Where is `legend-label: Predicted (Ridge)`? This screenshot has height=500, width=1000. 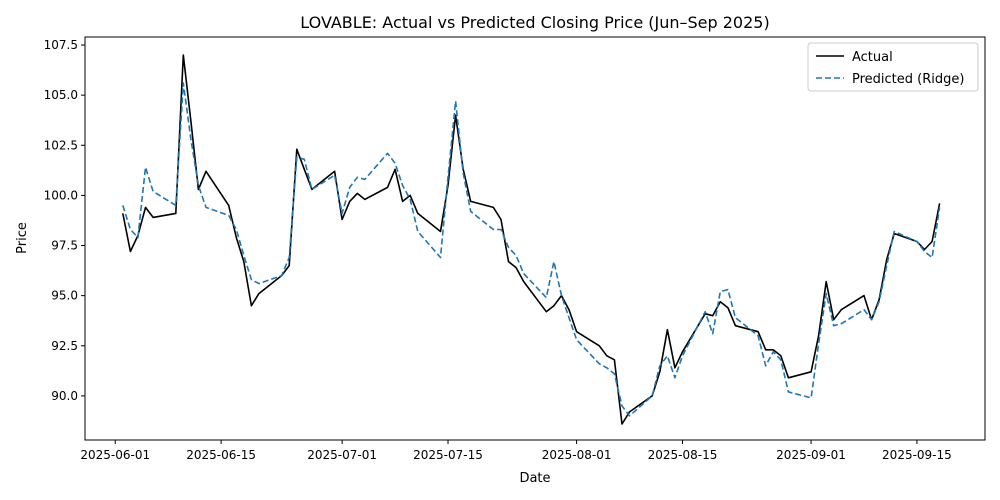
legend-label: Predicted (Ridge) is located at coordinates (908, 79).